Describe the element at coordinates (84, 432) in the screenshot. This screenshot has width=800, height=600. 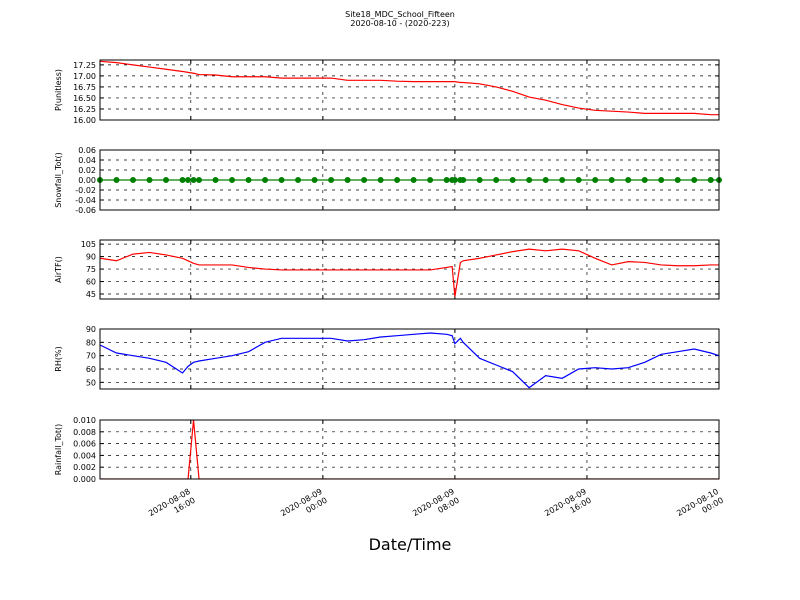
I see `y-tick-label: 0.008` at that location.